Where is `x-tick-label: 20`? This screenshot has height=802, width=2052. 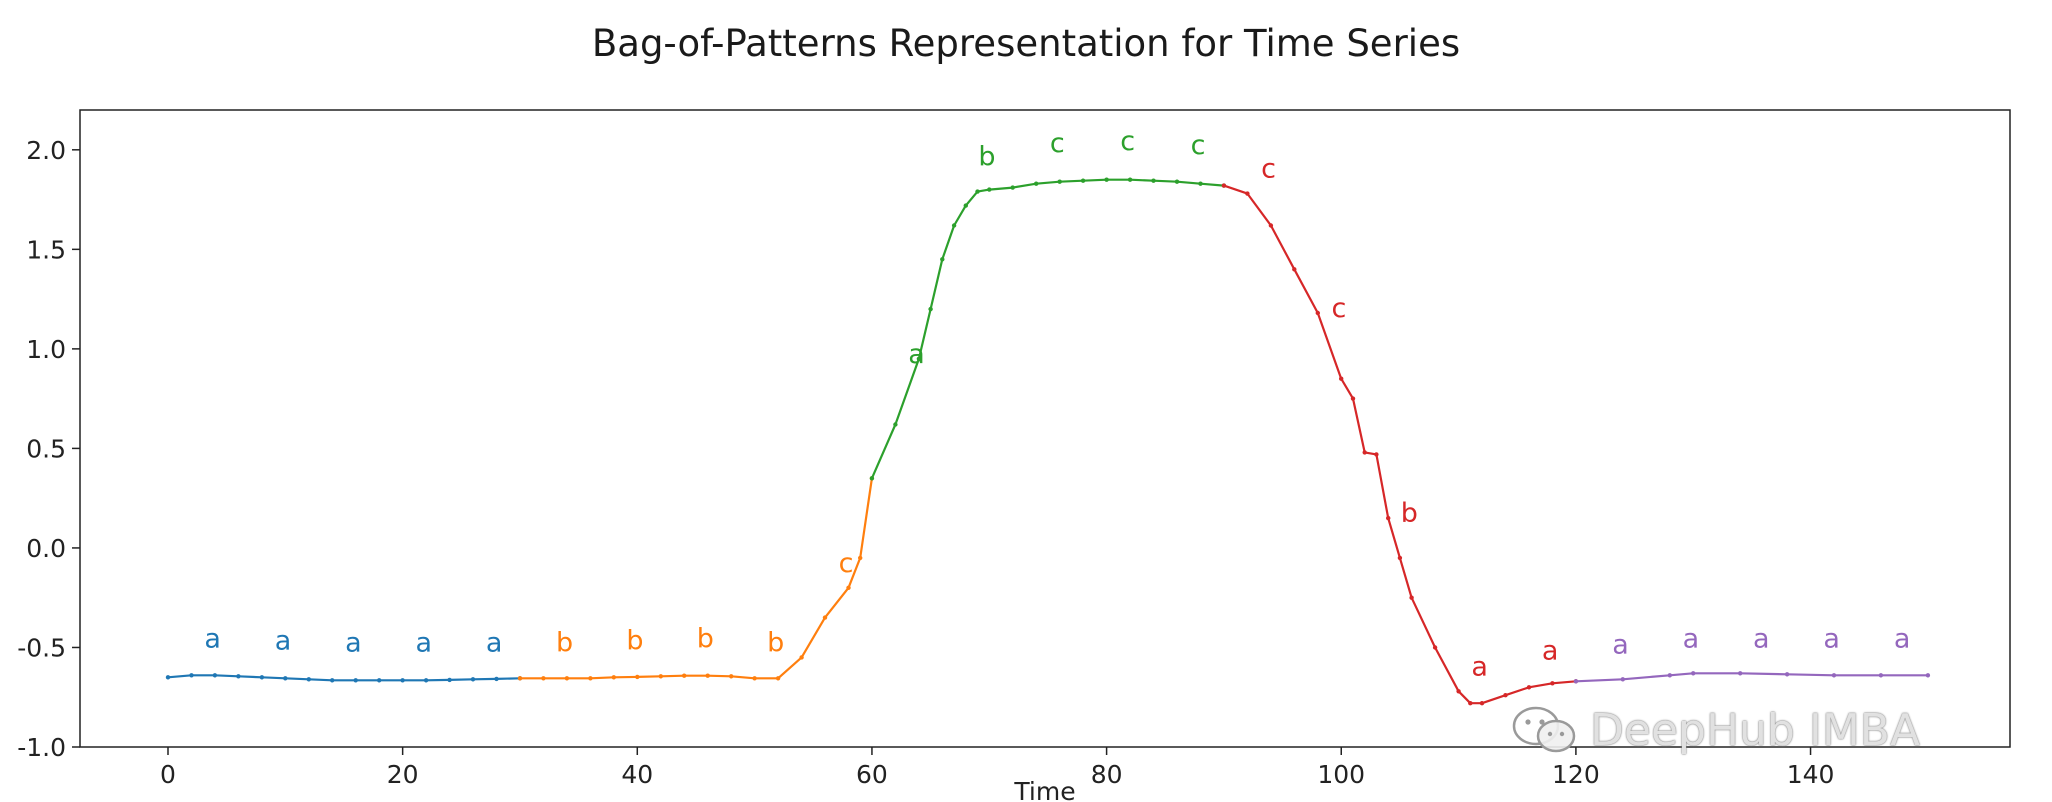
x-tick-label: 20 is located at coordinates (403, 774).